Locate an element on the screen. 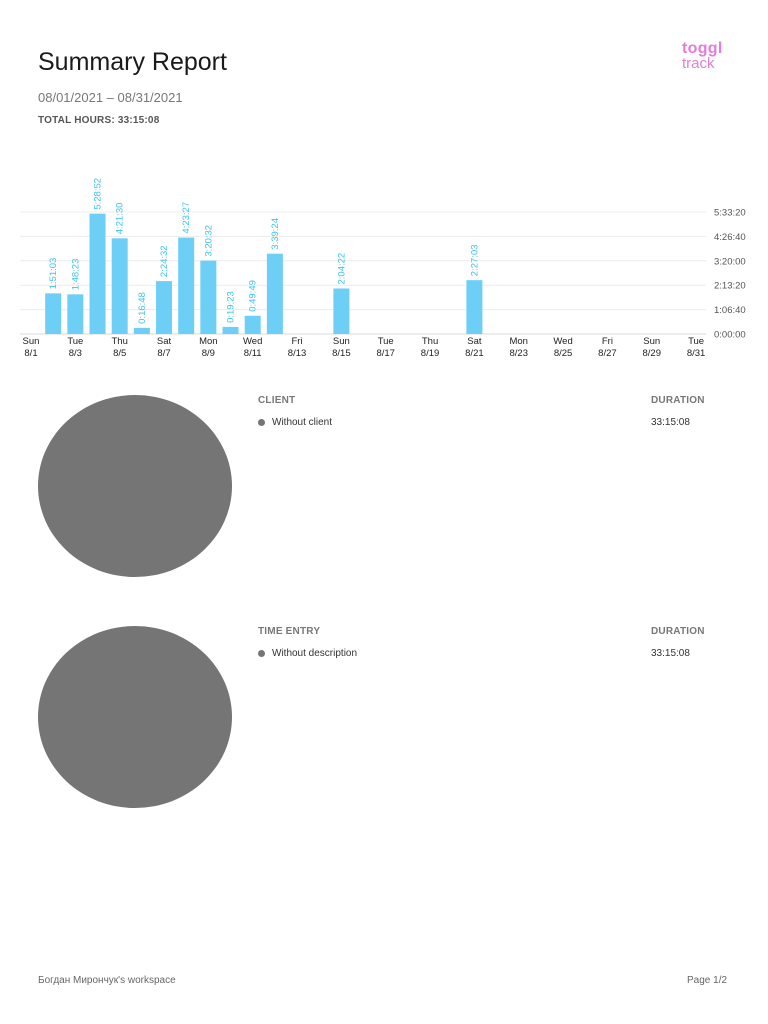 The image size is (768, 1024). logo-wordmark-top: toggl is located at coordinates (702, 48).